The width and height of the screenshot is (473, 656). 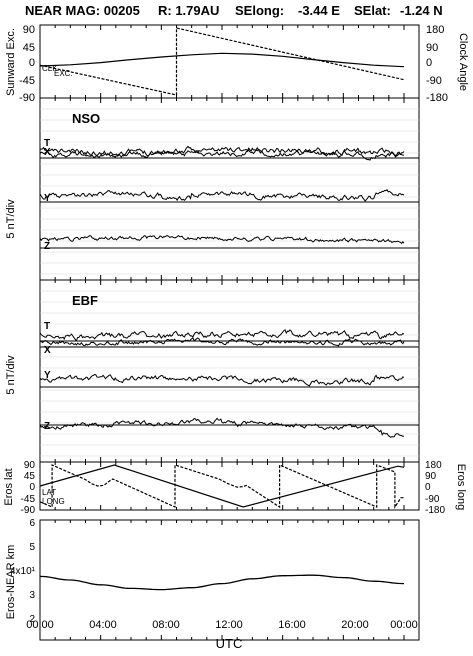 I want to click on series-clock-angle, so click(x=222, y=61).